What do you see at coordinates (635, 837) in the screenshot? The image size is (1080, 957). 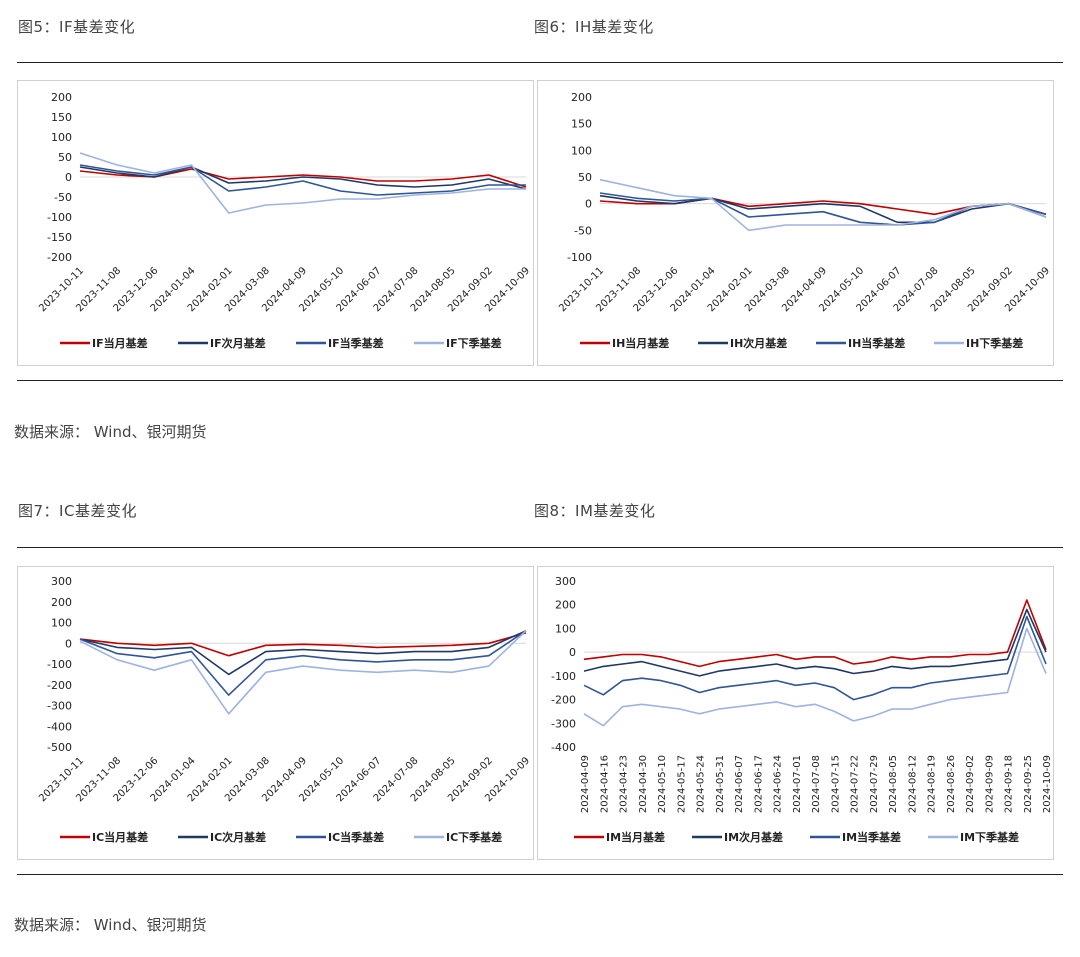 I see `legend-label: IM当月基差` at bounding box center [635, 837].